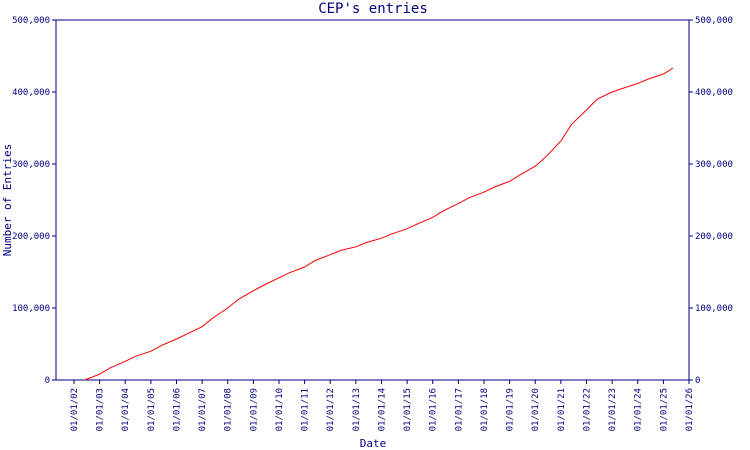 The width and height of the screenshot is (750, 450). What do you see at coordinates (31, 165) in the screenshot?
I see `y-tick-label: 300,000` at bounding box center [31, 165].